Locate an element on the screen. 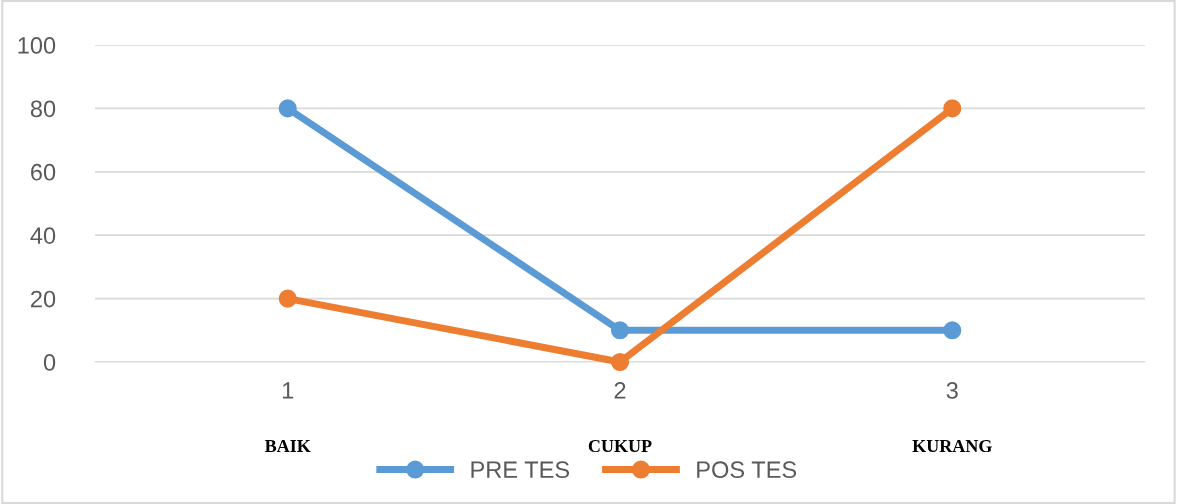 The image size is (1177, 504). y-tick-label: 20 is located at coordinates (43, 299).